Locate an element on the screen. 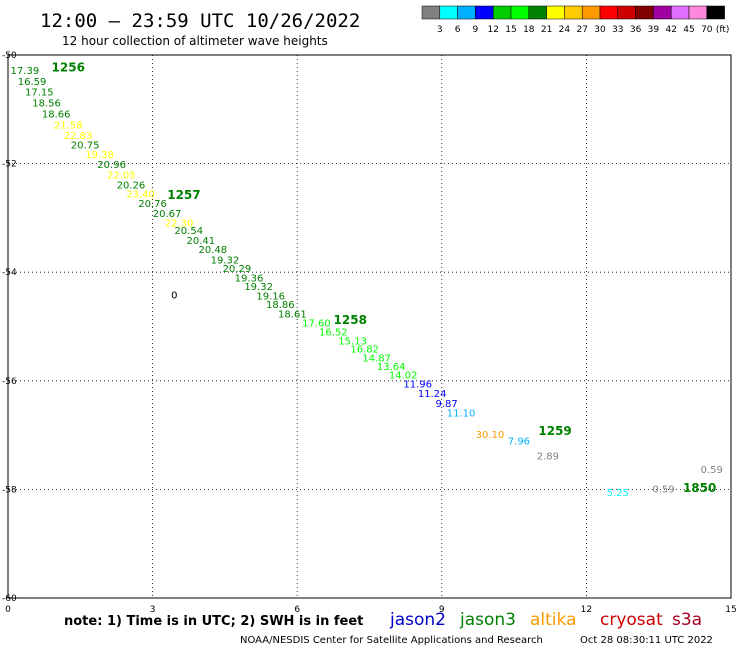  swh-value-label: 19.36 is located at coordinates (249, 278).